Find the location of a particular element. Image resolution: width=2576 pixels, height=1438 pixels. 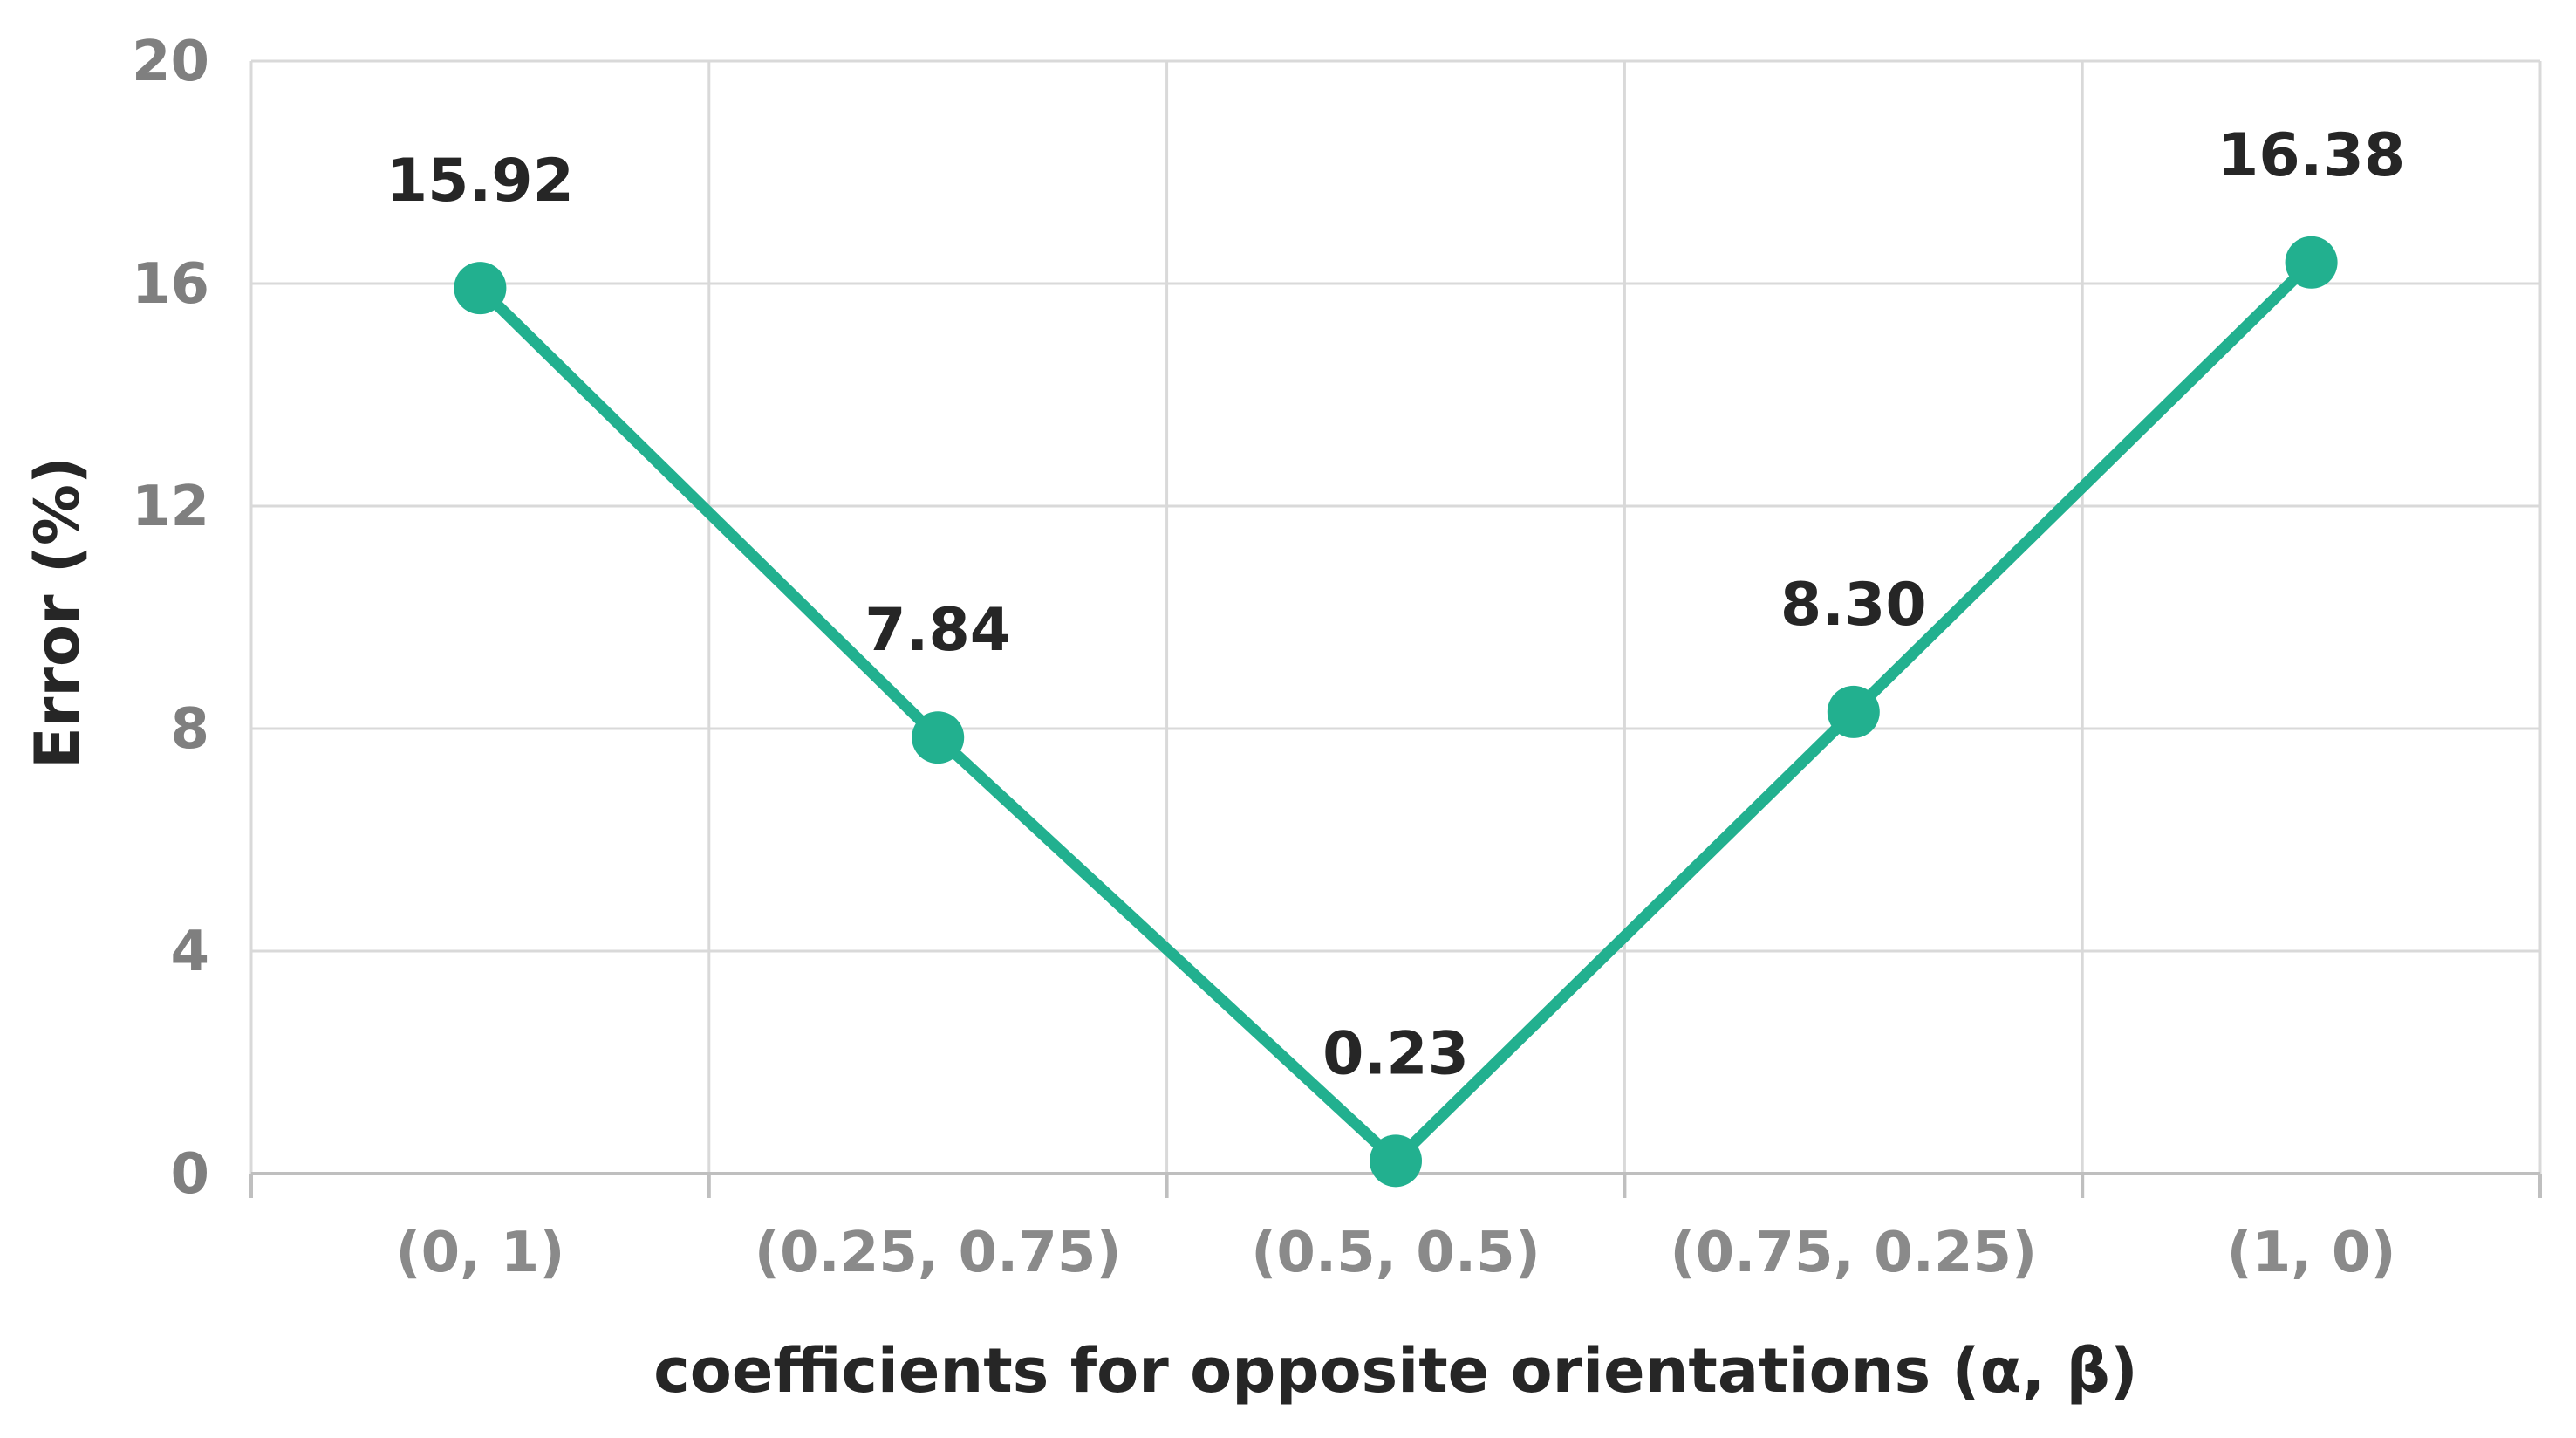

data-label: 15.92 is located at coordinates (480, 181).